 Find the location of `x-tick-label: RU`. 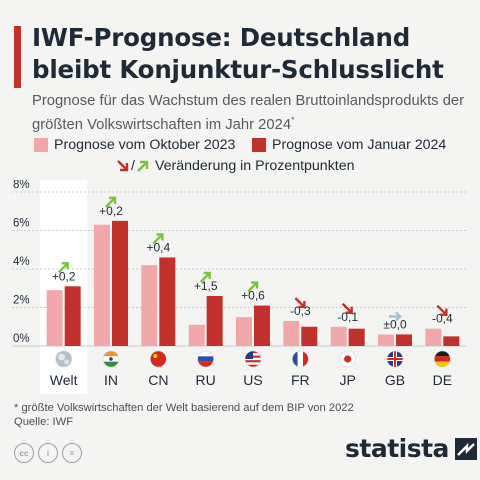

x-tick-label: RU is located at coordinates (206, 380).